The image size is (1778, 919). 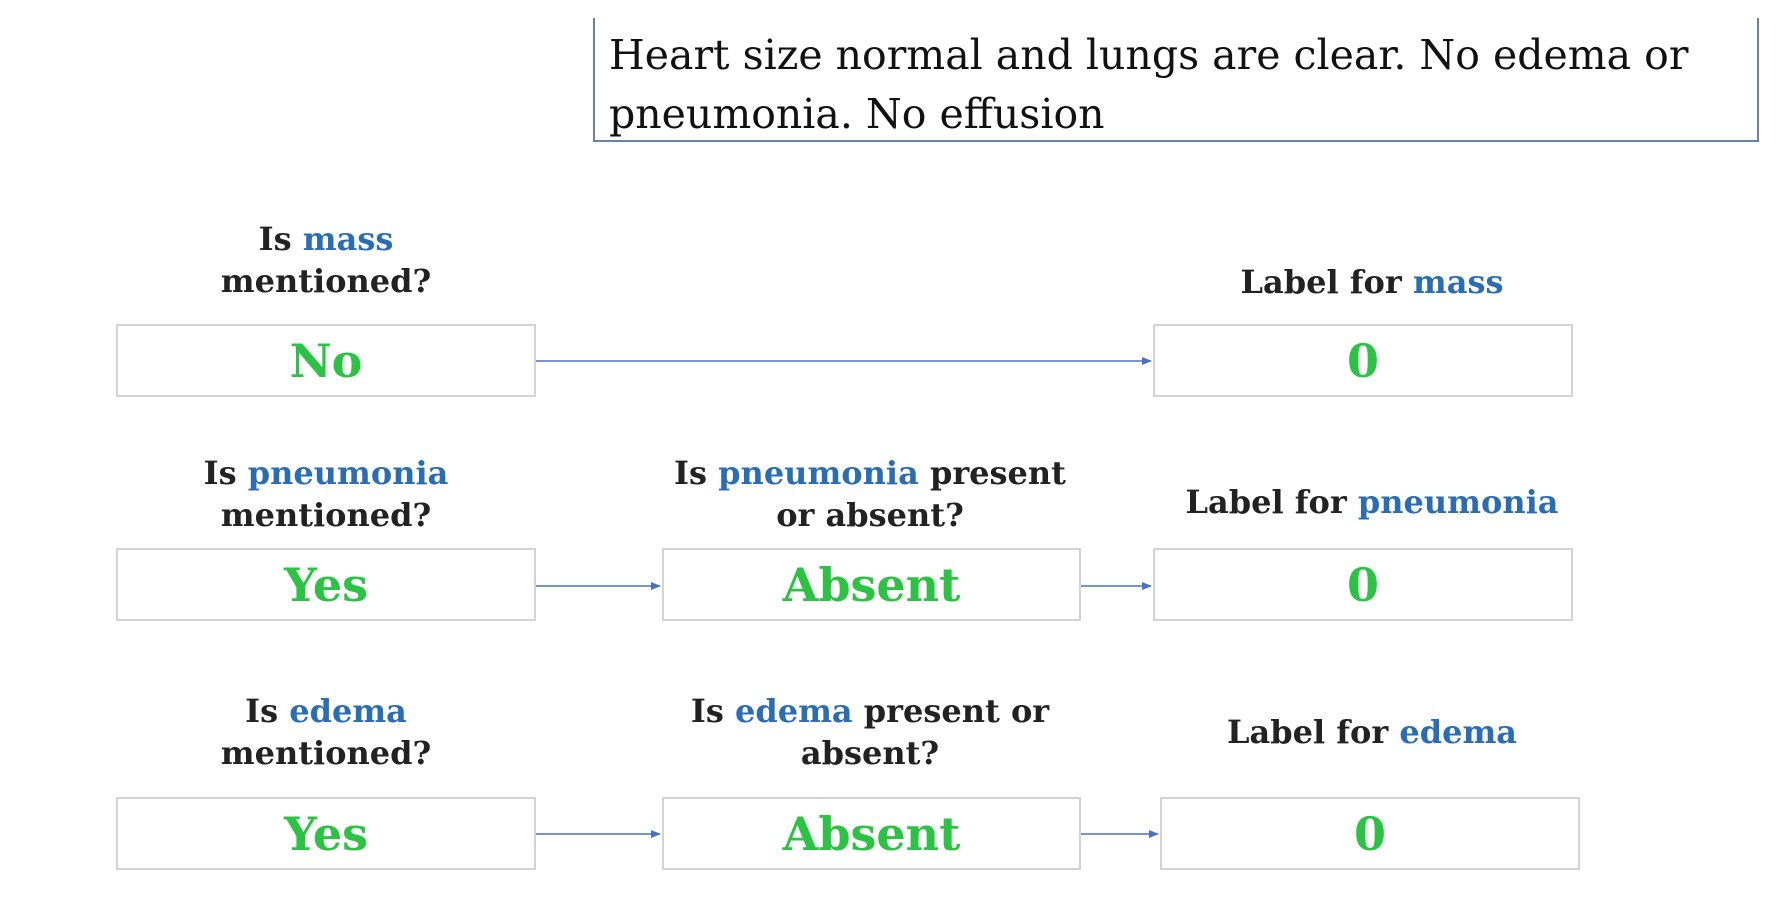 I want to click on edema-keyword: edema, so click(x=348, y=711).